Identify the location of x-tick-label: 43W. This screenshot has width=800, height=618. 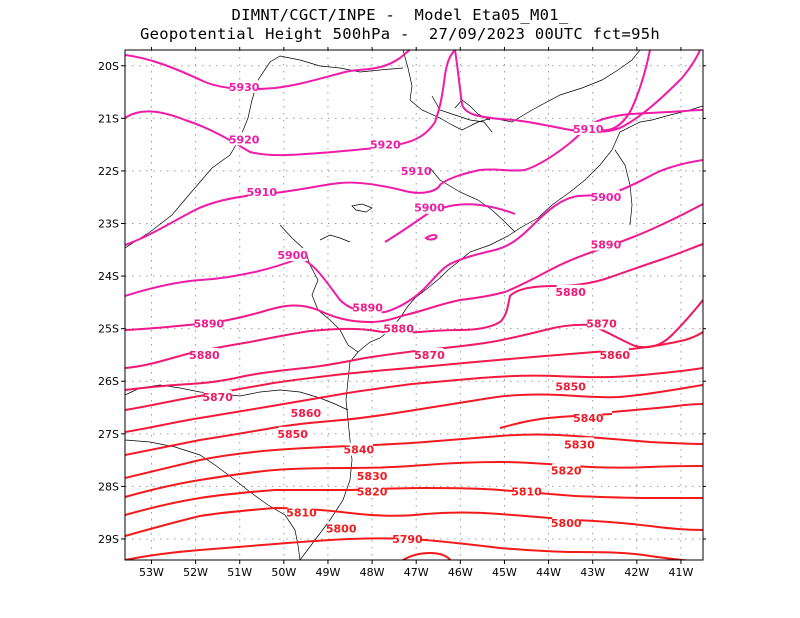
(592, 572).